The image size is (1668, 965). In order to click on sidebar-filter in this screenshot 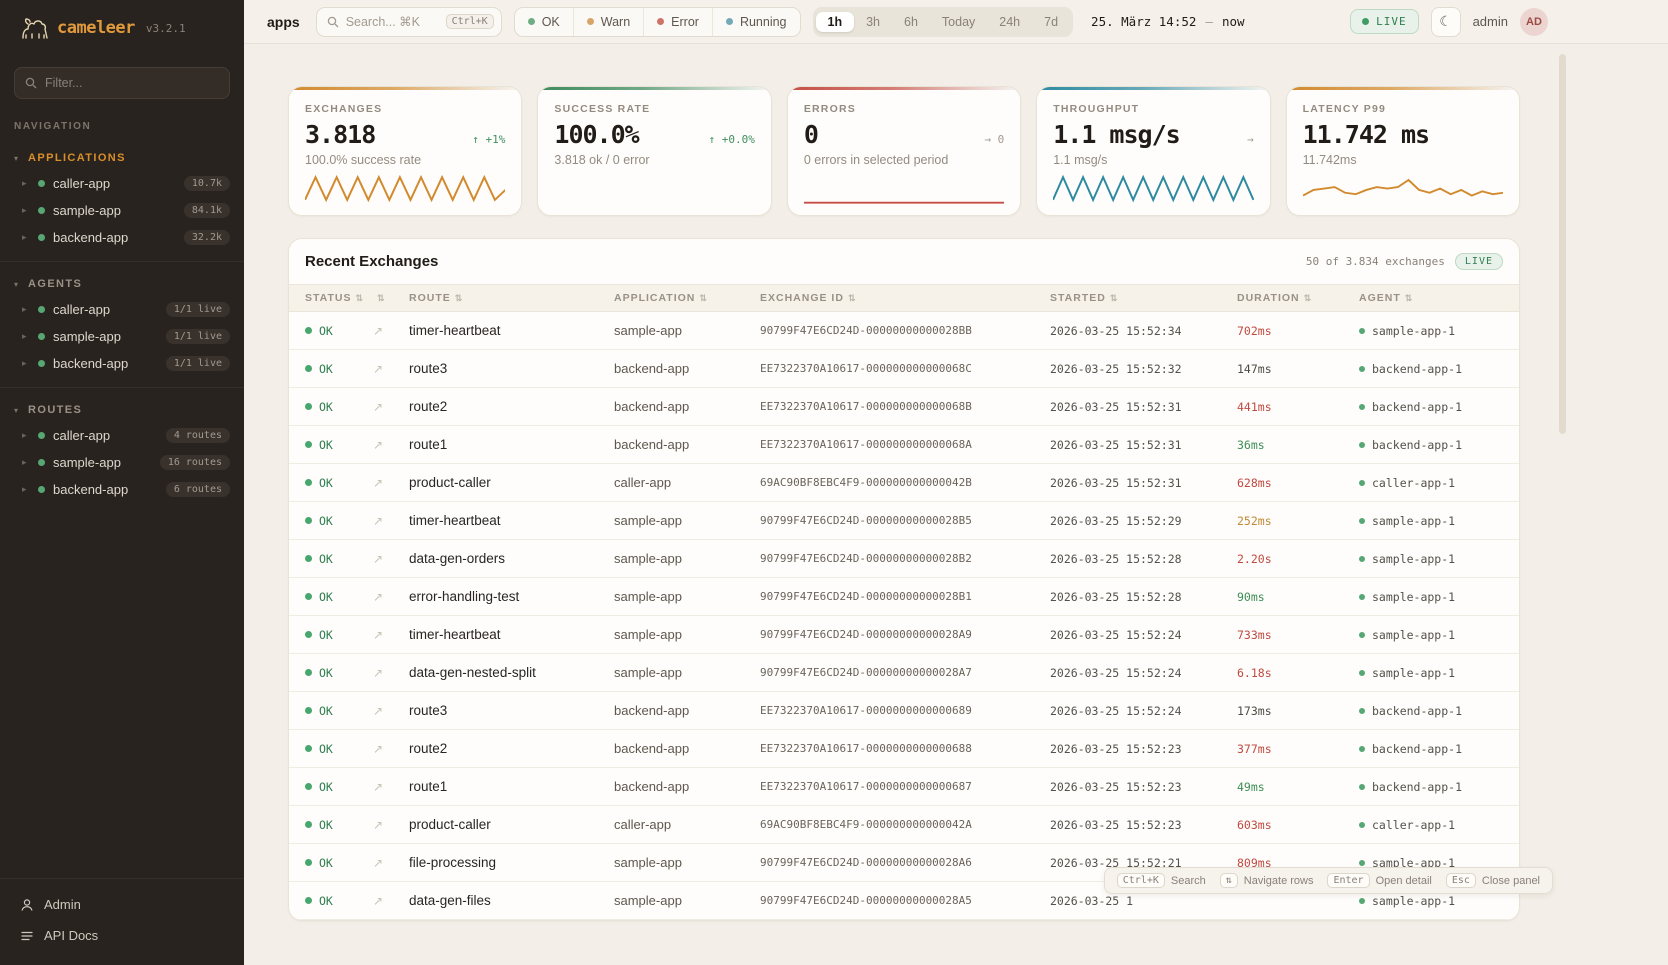, I will do `click(122, 83)`.